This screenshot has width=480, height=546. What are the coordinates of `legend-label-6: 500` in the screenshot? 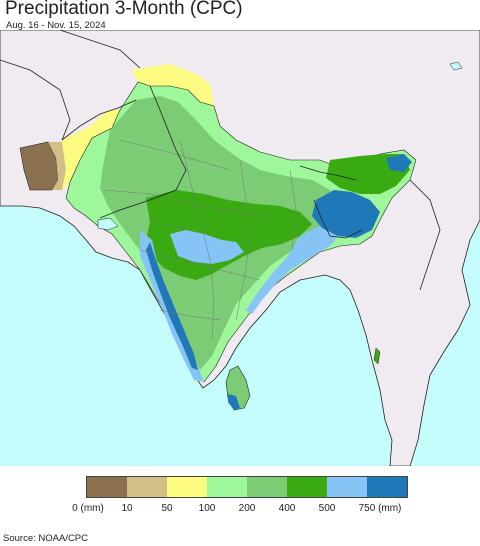 It's located at (327, 508).